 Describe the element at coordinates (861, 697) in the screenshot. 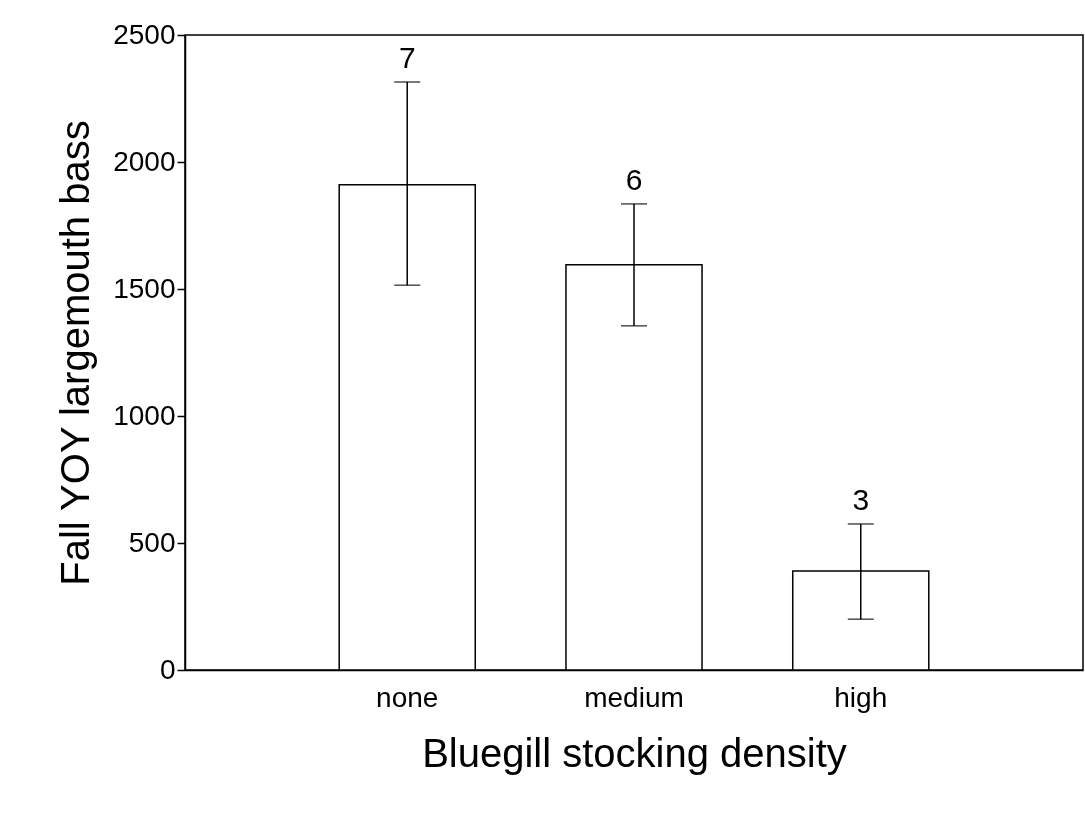

I see `x-tick-label: high` at that location.